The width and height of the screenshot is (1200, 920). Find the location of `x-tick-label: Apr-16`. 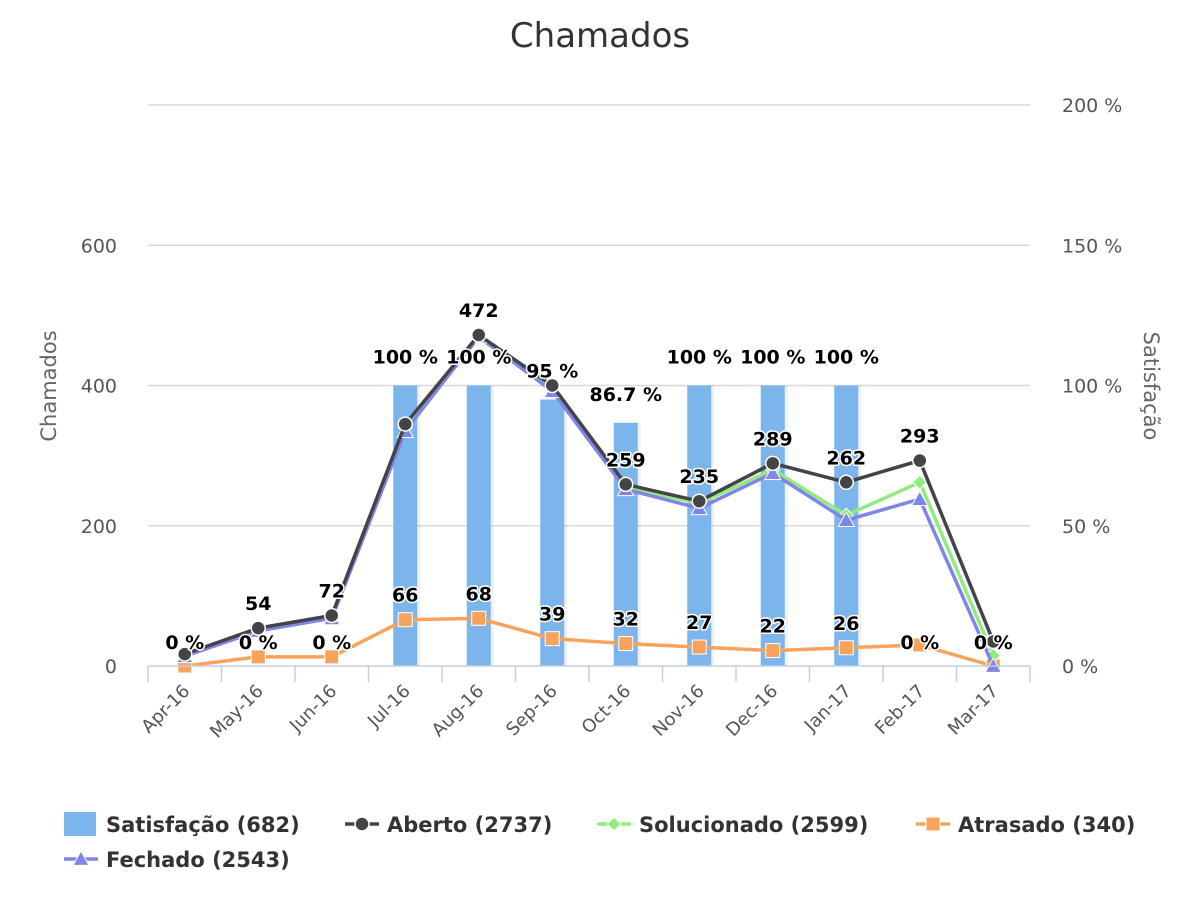

x-tick-label: Apr-16 is located at coordinates (165, 709).